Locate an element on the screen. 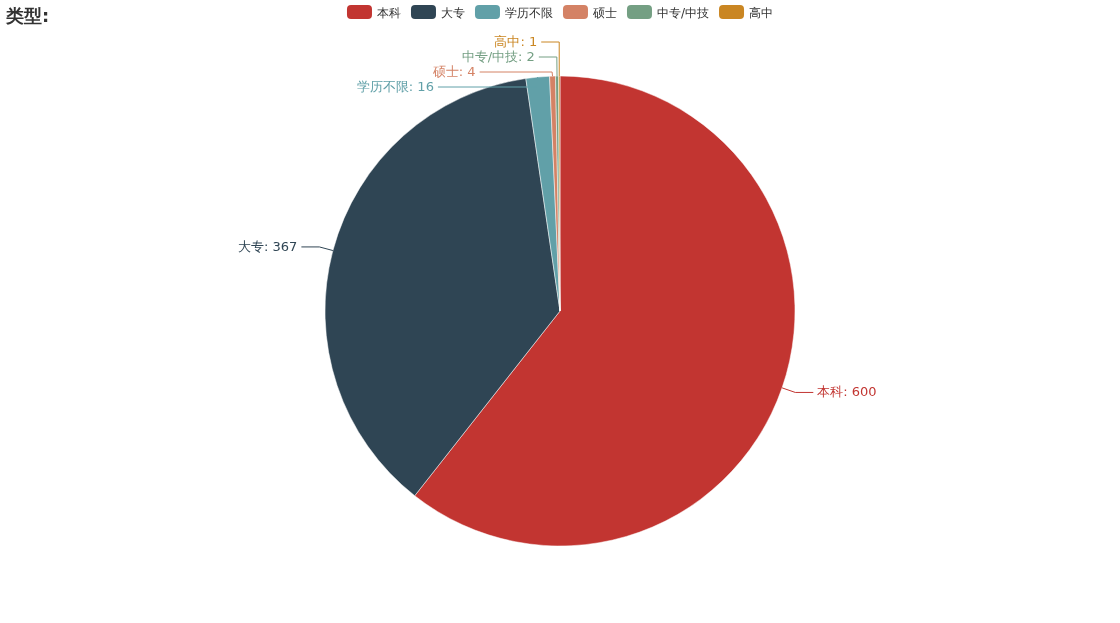 The height and width of the screenshot is (623, 1120). legend-label: 学历不限 is located at coordinates (528, 13).